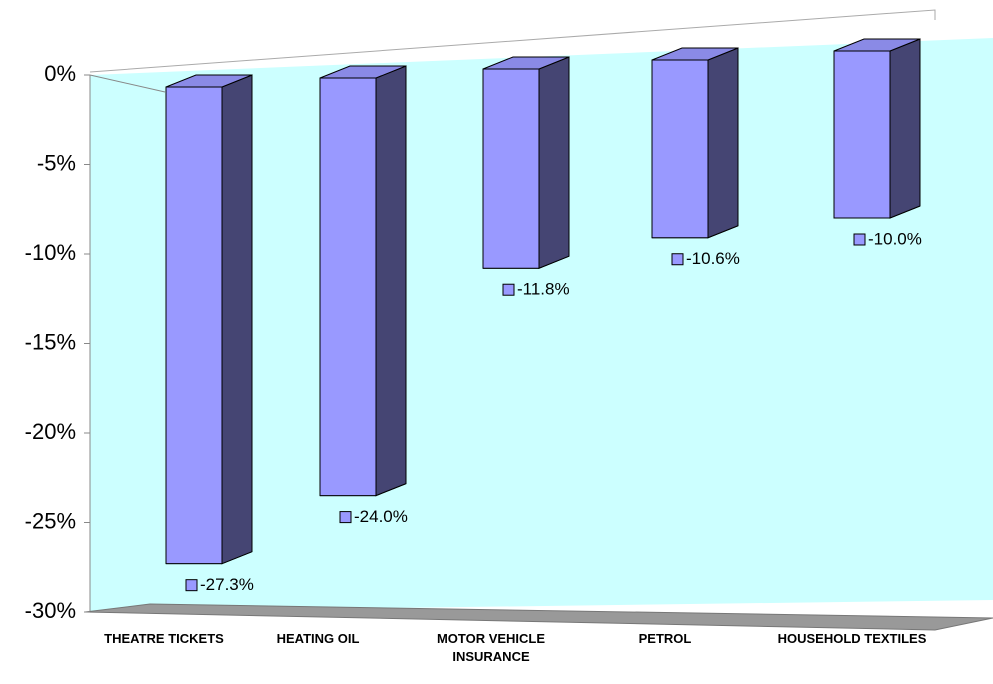 The image size is (993, 684). Describe the element at coordinates (164, 638) in the screenshot. I see `x-tick-label: THEATRE TICKETS` at that location.